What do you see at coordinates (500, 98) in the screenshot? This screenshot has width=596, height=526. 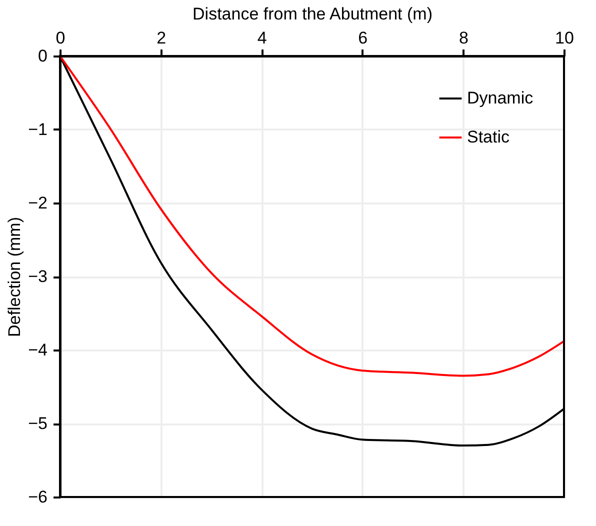 I see `legend-label: Dynamic` at bounding box center [500, 98].